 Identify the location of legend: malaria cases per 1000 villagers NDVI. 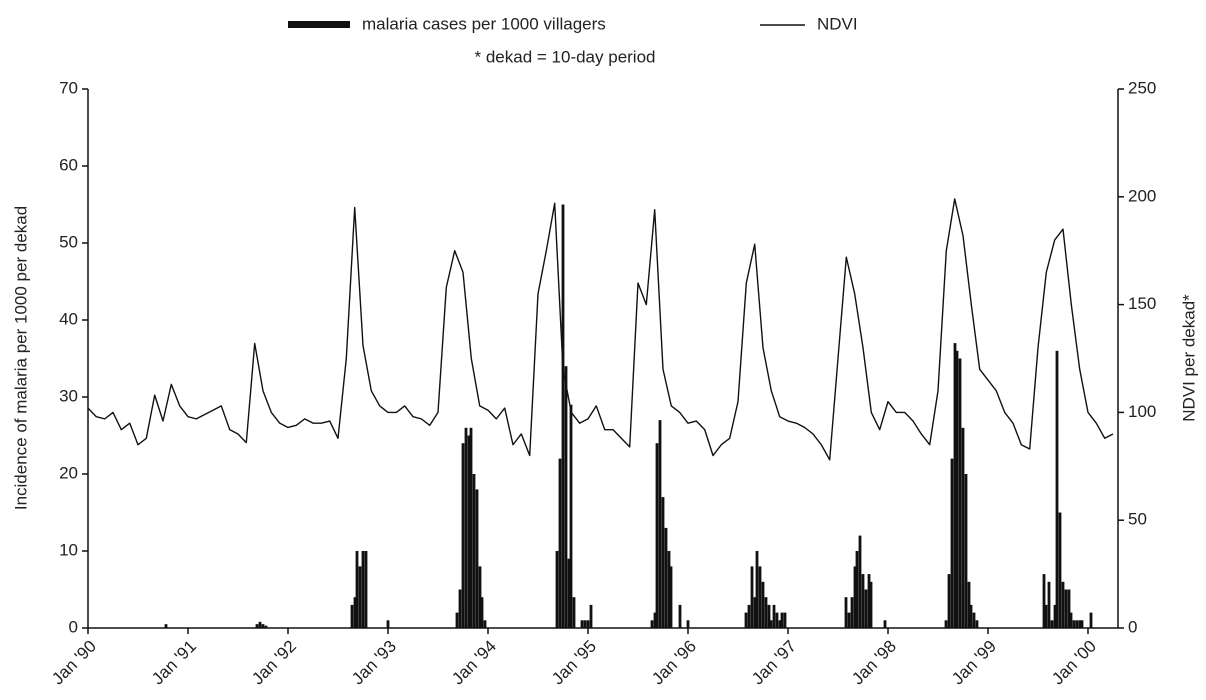
(573, 23).